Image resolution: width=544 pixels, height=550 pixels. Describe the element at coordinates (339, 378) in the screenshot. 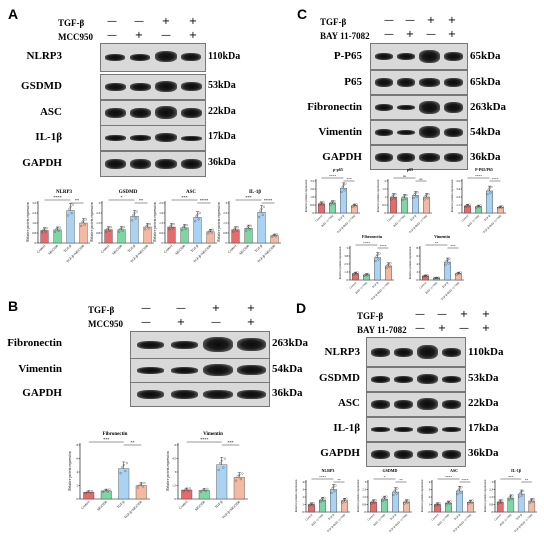

I see `protein-label: GSDMD` at that location.